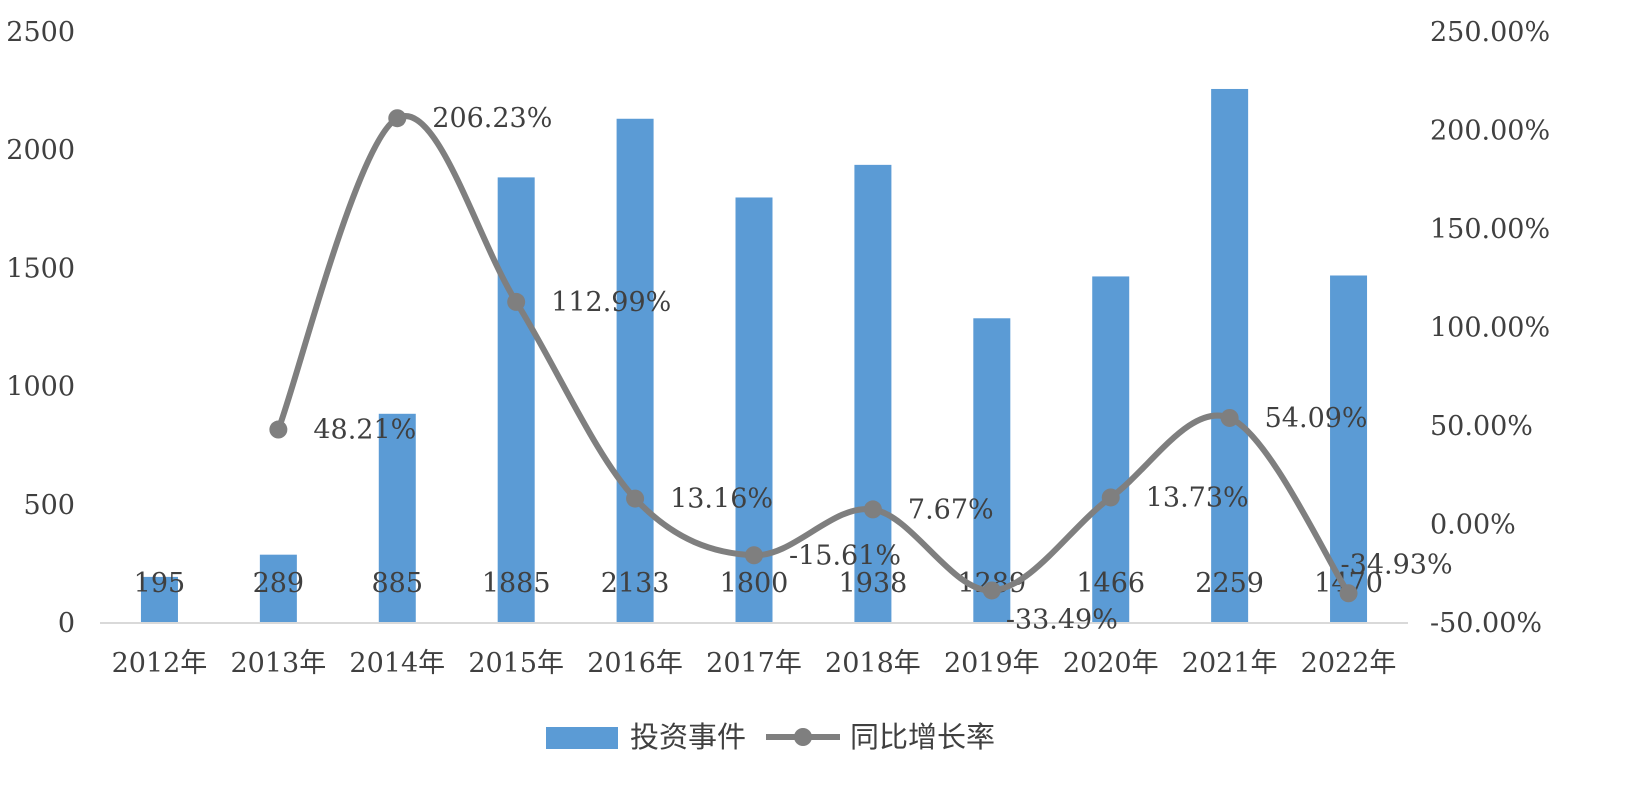 The width and height of the screenshot is (1634, 810). What do you see at coordinates (49, 505) in the screenshot?
I see `y-left-tick-label: 500` at bounding box center [49, 505].